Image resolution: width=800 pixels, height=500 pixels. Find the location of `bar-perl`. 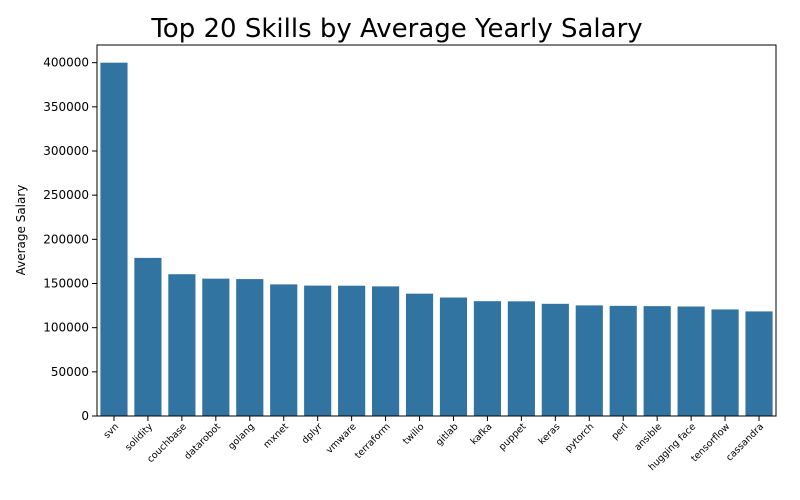

bar-perl is located at coordinates (623, 360).